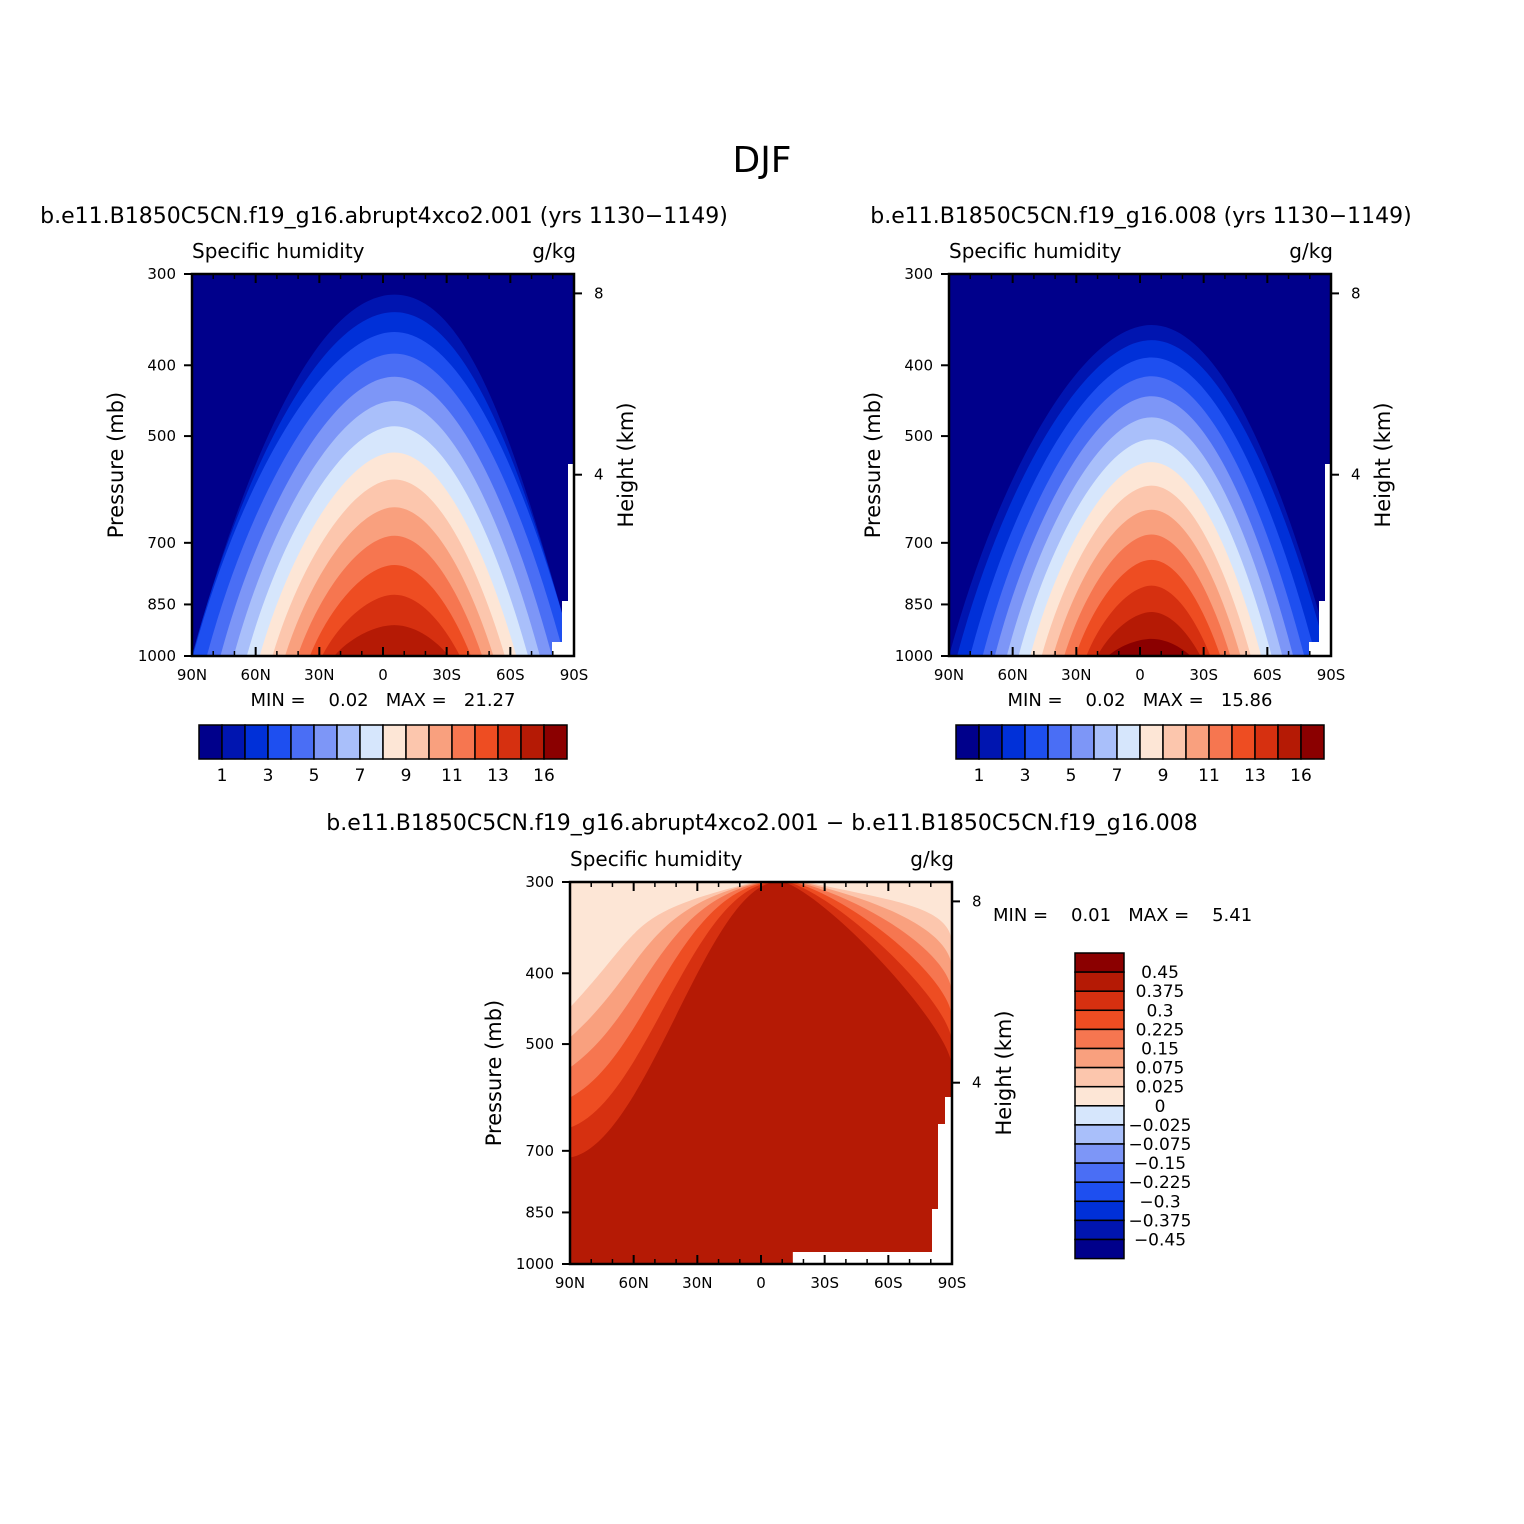  Describe the element at coordinates (1160, 1069) in the screenshot. I see `colorbar-label: 0.075` at that location.